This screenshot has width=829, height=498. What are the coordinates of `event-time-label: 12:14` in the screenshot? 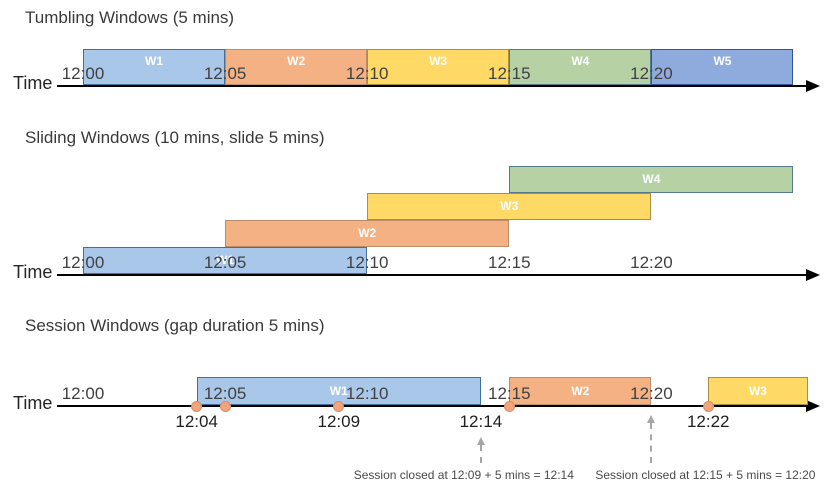 It's located at (481, 421).